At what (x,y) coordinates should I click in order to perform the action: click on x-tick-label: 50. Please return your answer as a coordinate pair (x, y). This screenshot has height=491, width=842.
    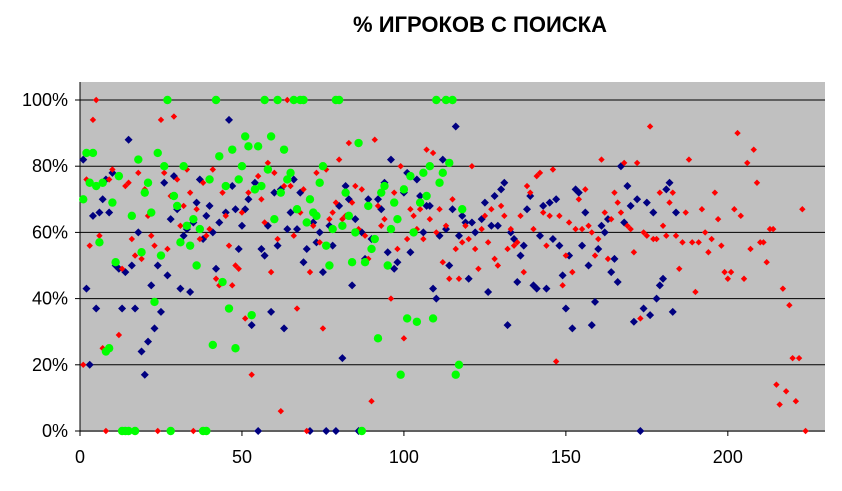
    Looking at the image, I should click on (242, 457).